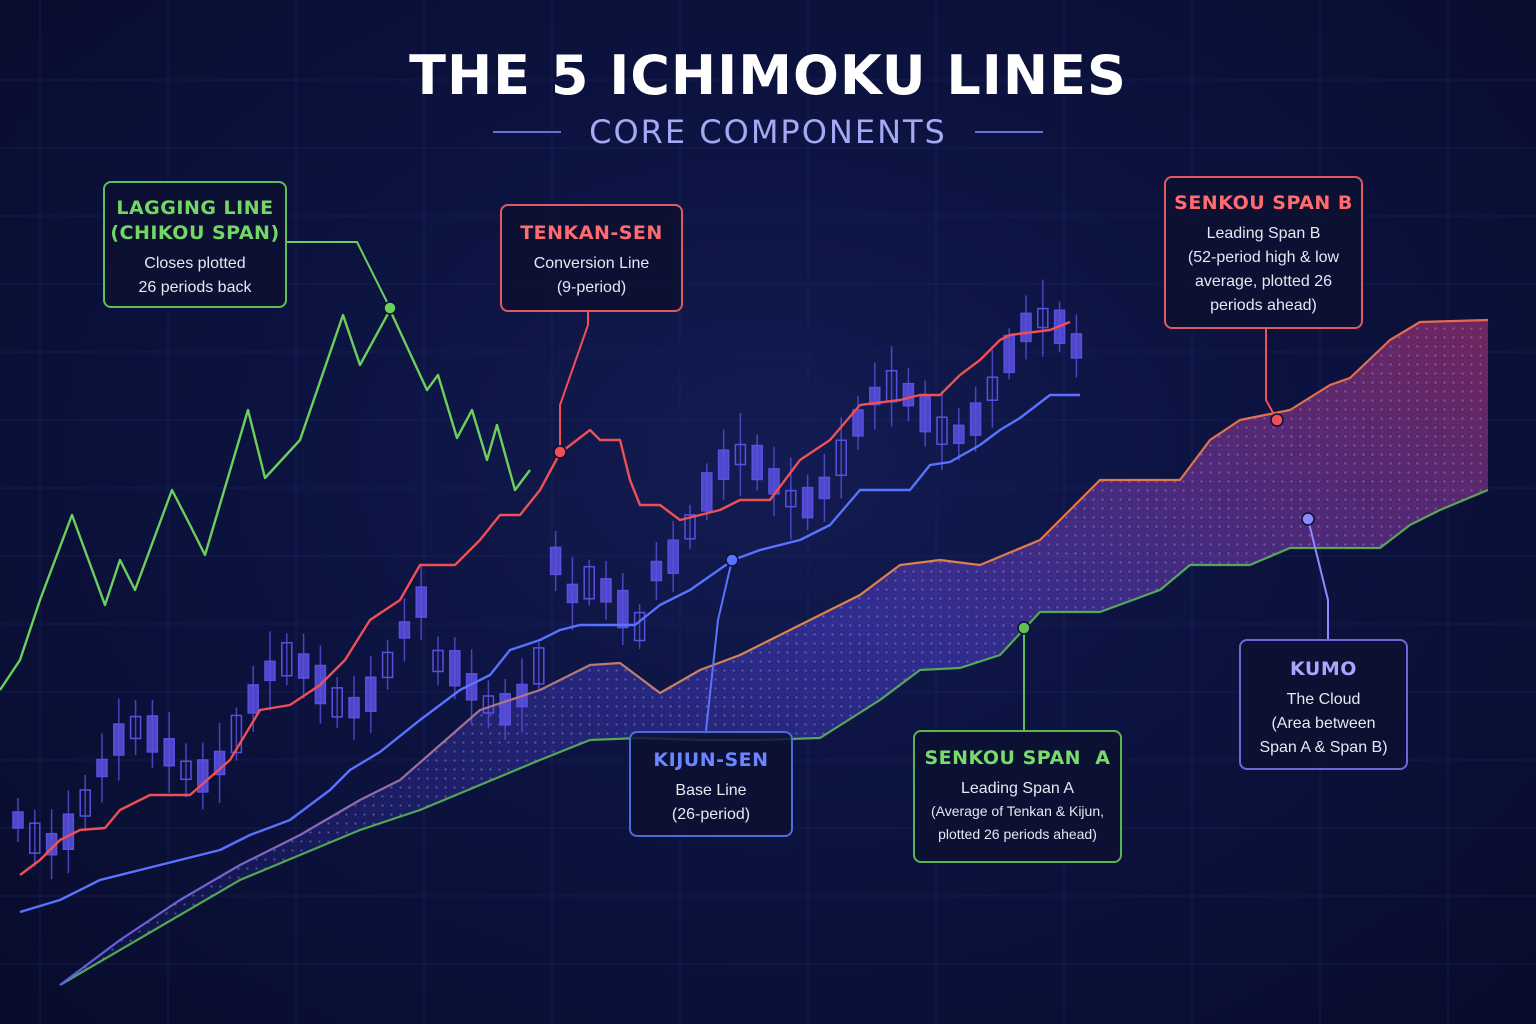  Describe the element at coordinates (265, 499) in the screenshot. I see `lagging-line-path` at that location.